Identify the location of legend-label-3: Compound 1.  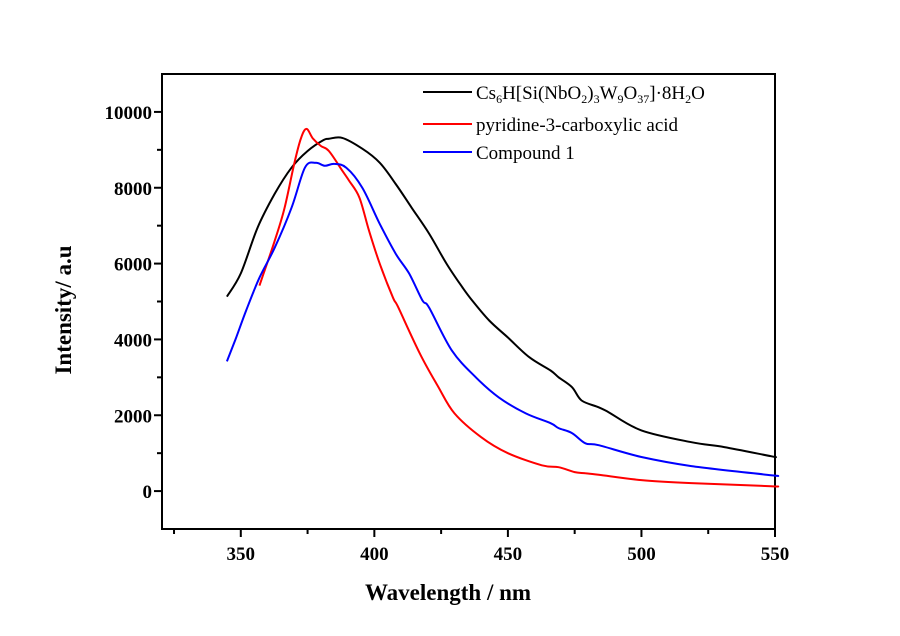
(525, 153).